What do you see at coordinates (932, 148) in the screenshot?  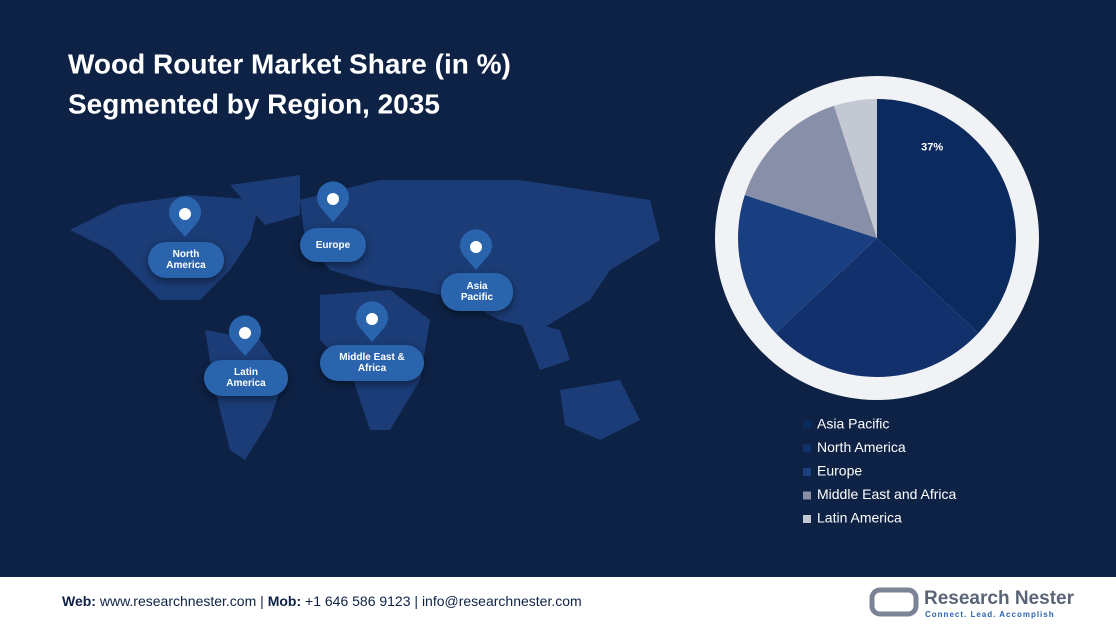 I see `data-label: 37%` at bounding box center [932, 148].